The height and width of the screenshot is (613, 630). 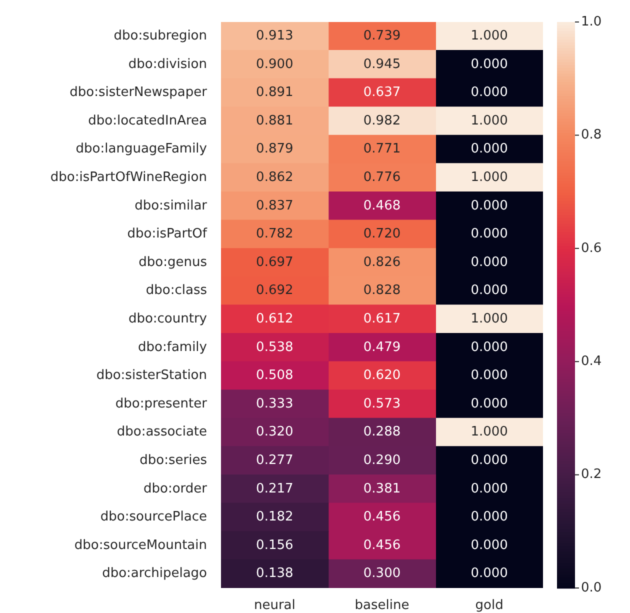 What do you see at coordinates (171, 206) in the screenshot?
I see `y-tick-label: dbo:similar` at bounding box center [171, 206].